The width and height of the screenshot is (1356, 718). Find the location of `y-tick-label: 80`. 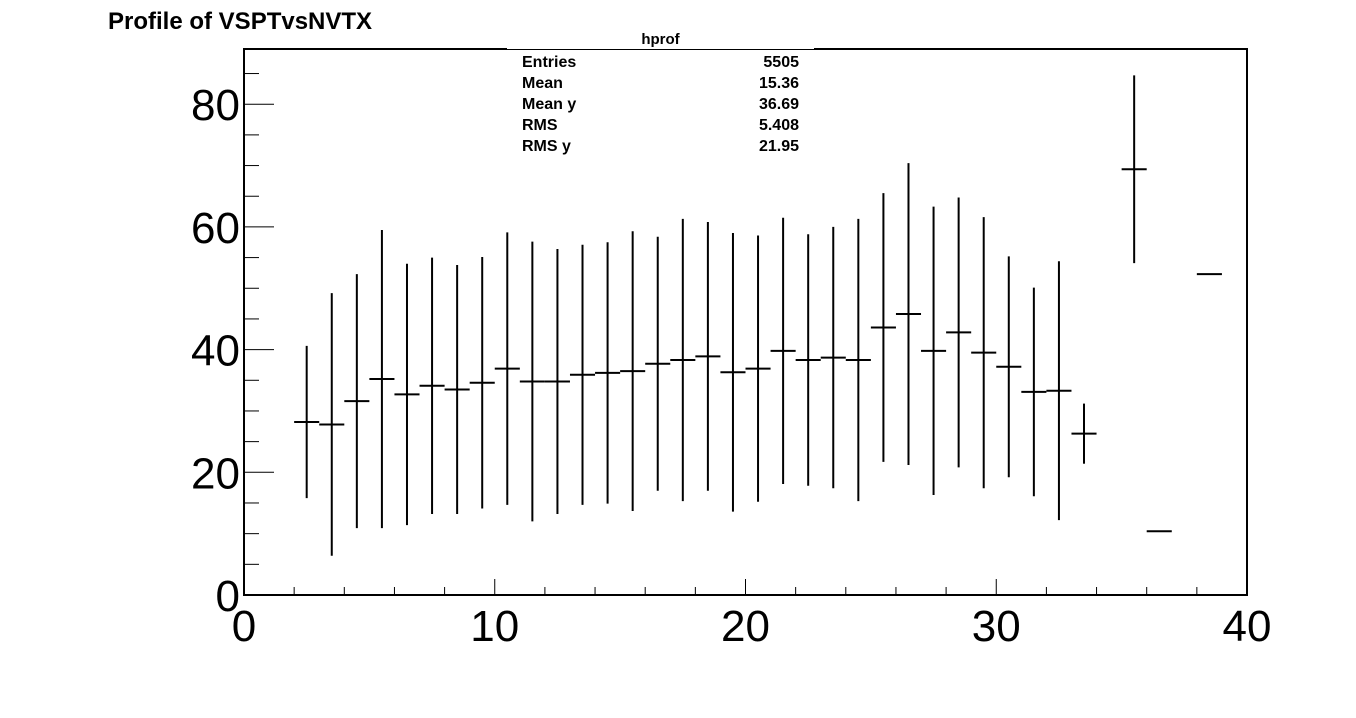

y-tick-label: 80 is located at coordinates (215, 105).